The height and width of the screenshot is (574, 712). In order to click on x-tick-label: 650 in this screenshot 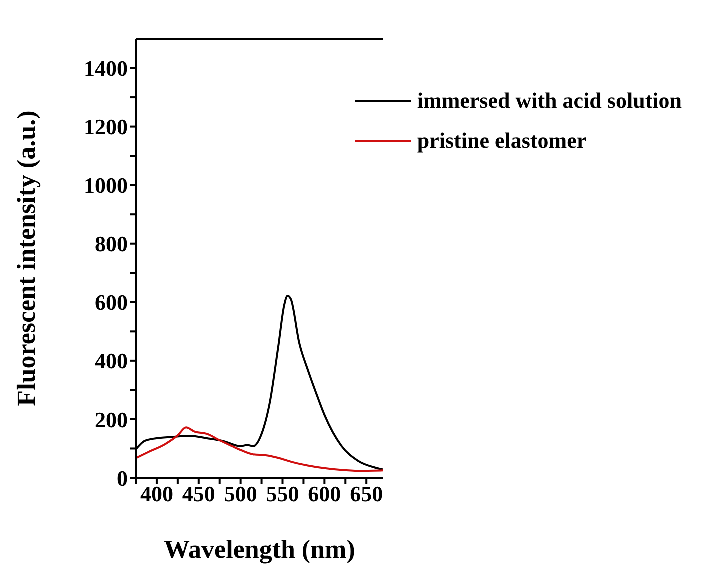, I will do `click(367, 494)`.